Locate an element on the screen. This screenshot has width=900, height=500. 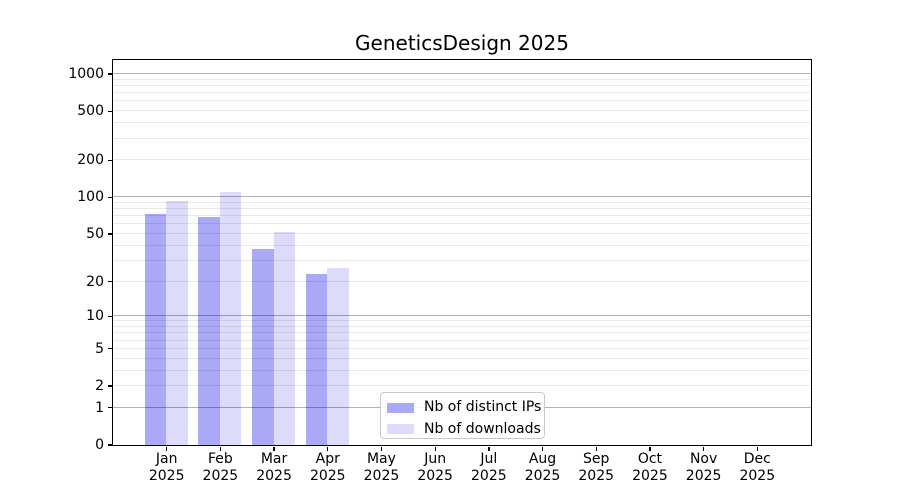
bar-feb-downloads is located at coordinates (230, 318).